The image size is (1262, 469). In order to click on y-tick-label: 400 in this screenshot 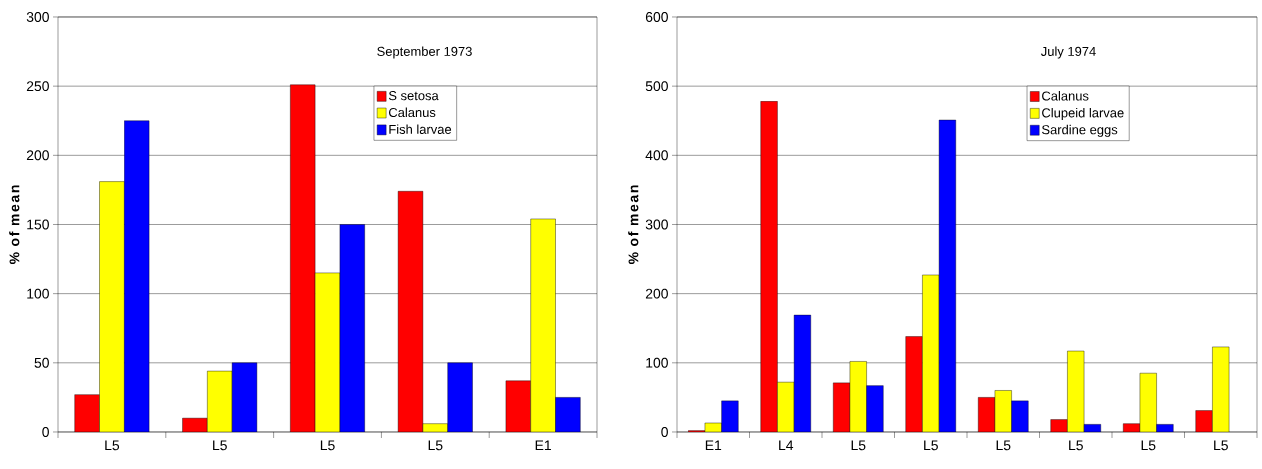, I will do `click(656, 155)`.